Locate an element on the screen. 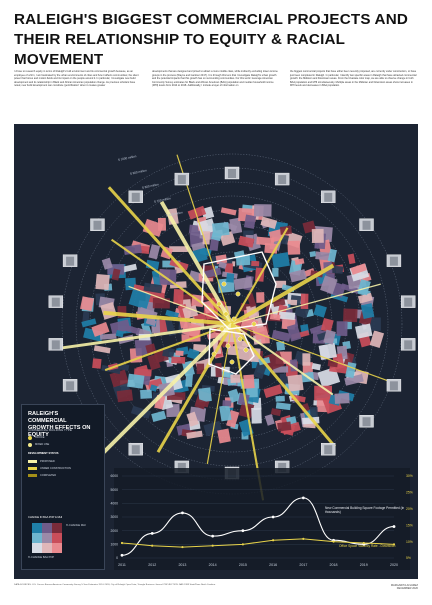 The width and height of the screenshot is (432, 605). legend-label: UNDER CONSTRUCTION is located at coordinates (55, 468).